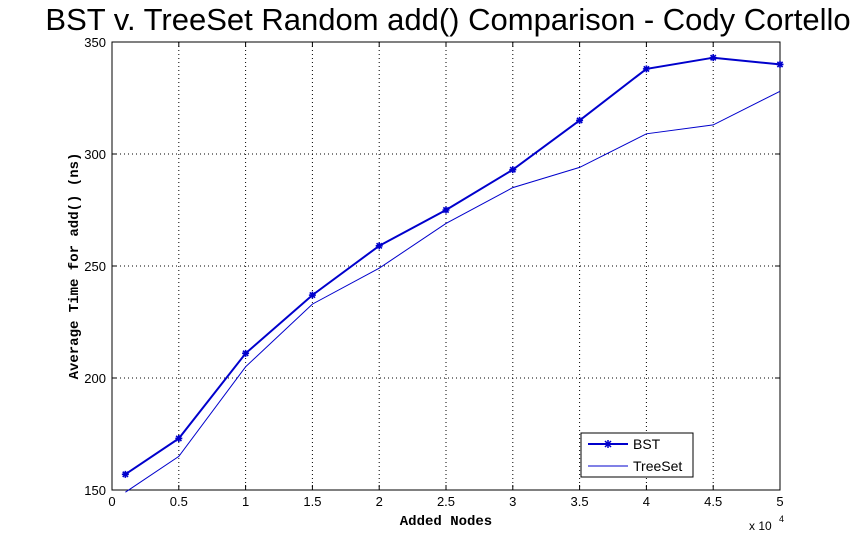  What do you see at coordinates (312, 501) in the screenshot?
I see `x-tick-label: 1.5` at bounding box center [312, 501].